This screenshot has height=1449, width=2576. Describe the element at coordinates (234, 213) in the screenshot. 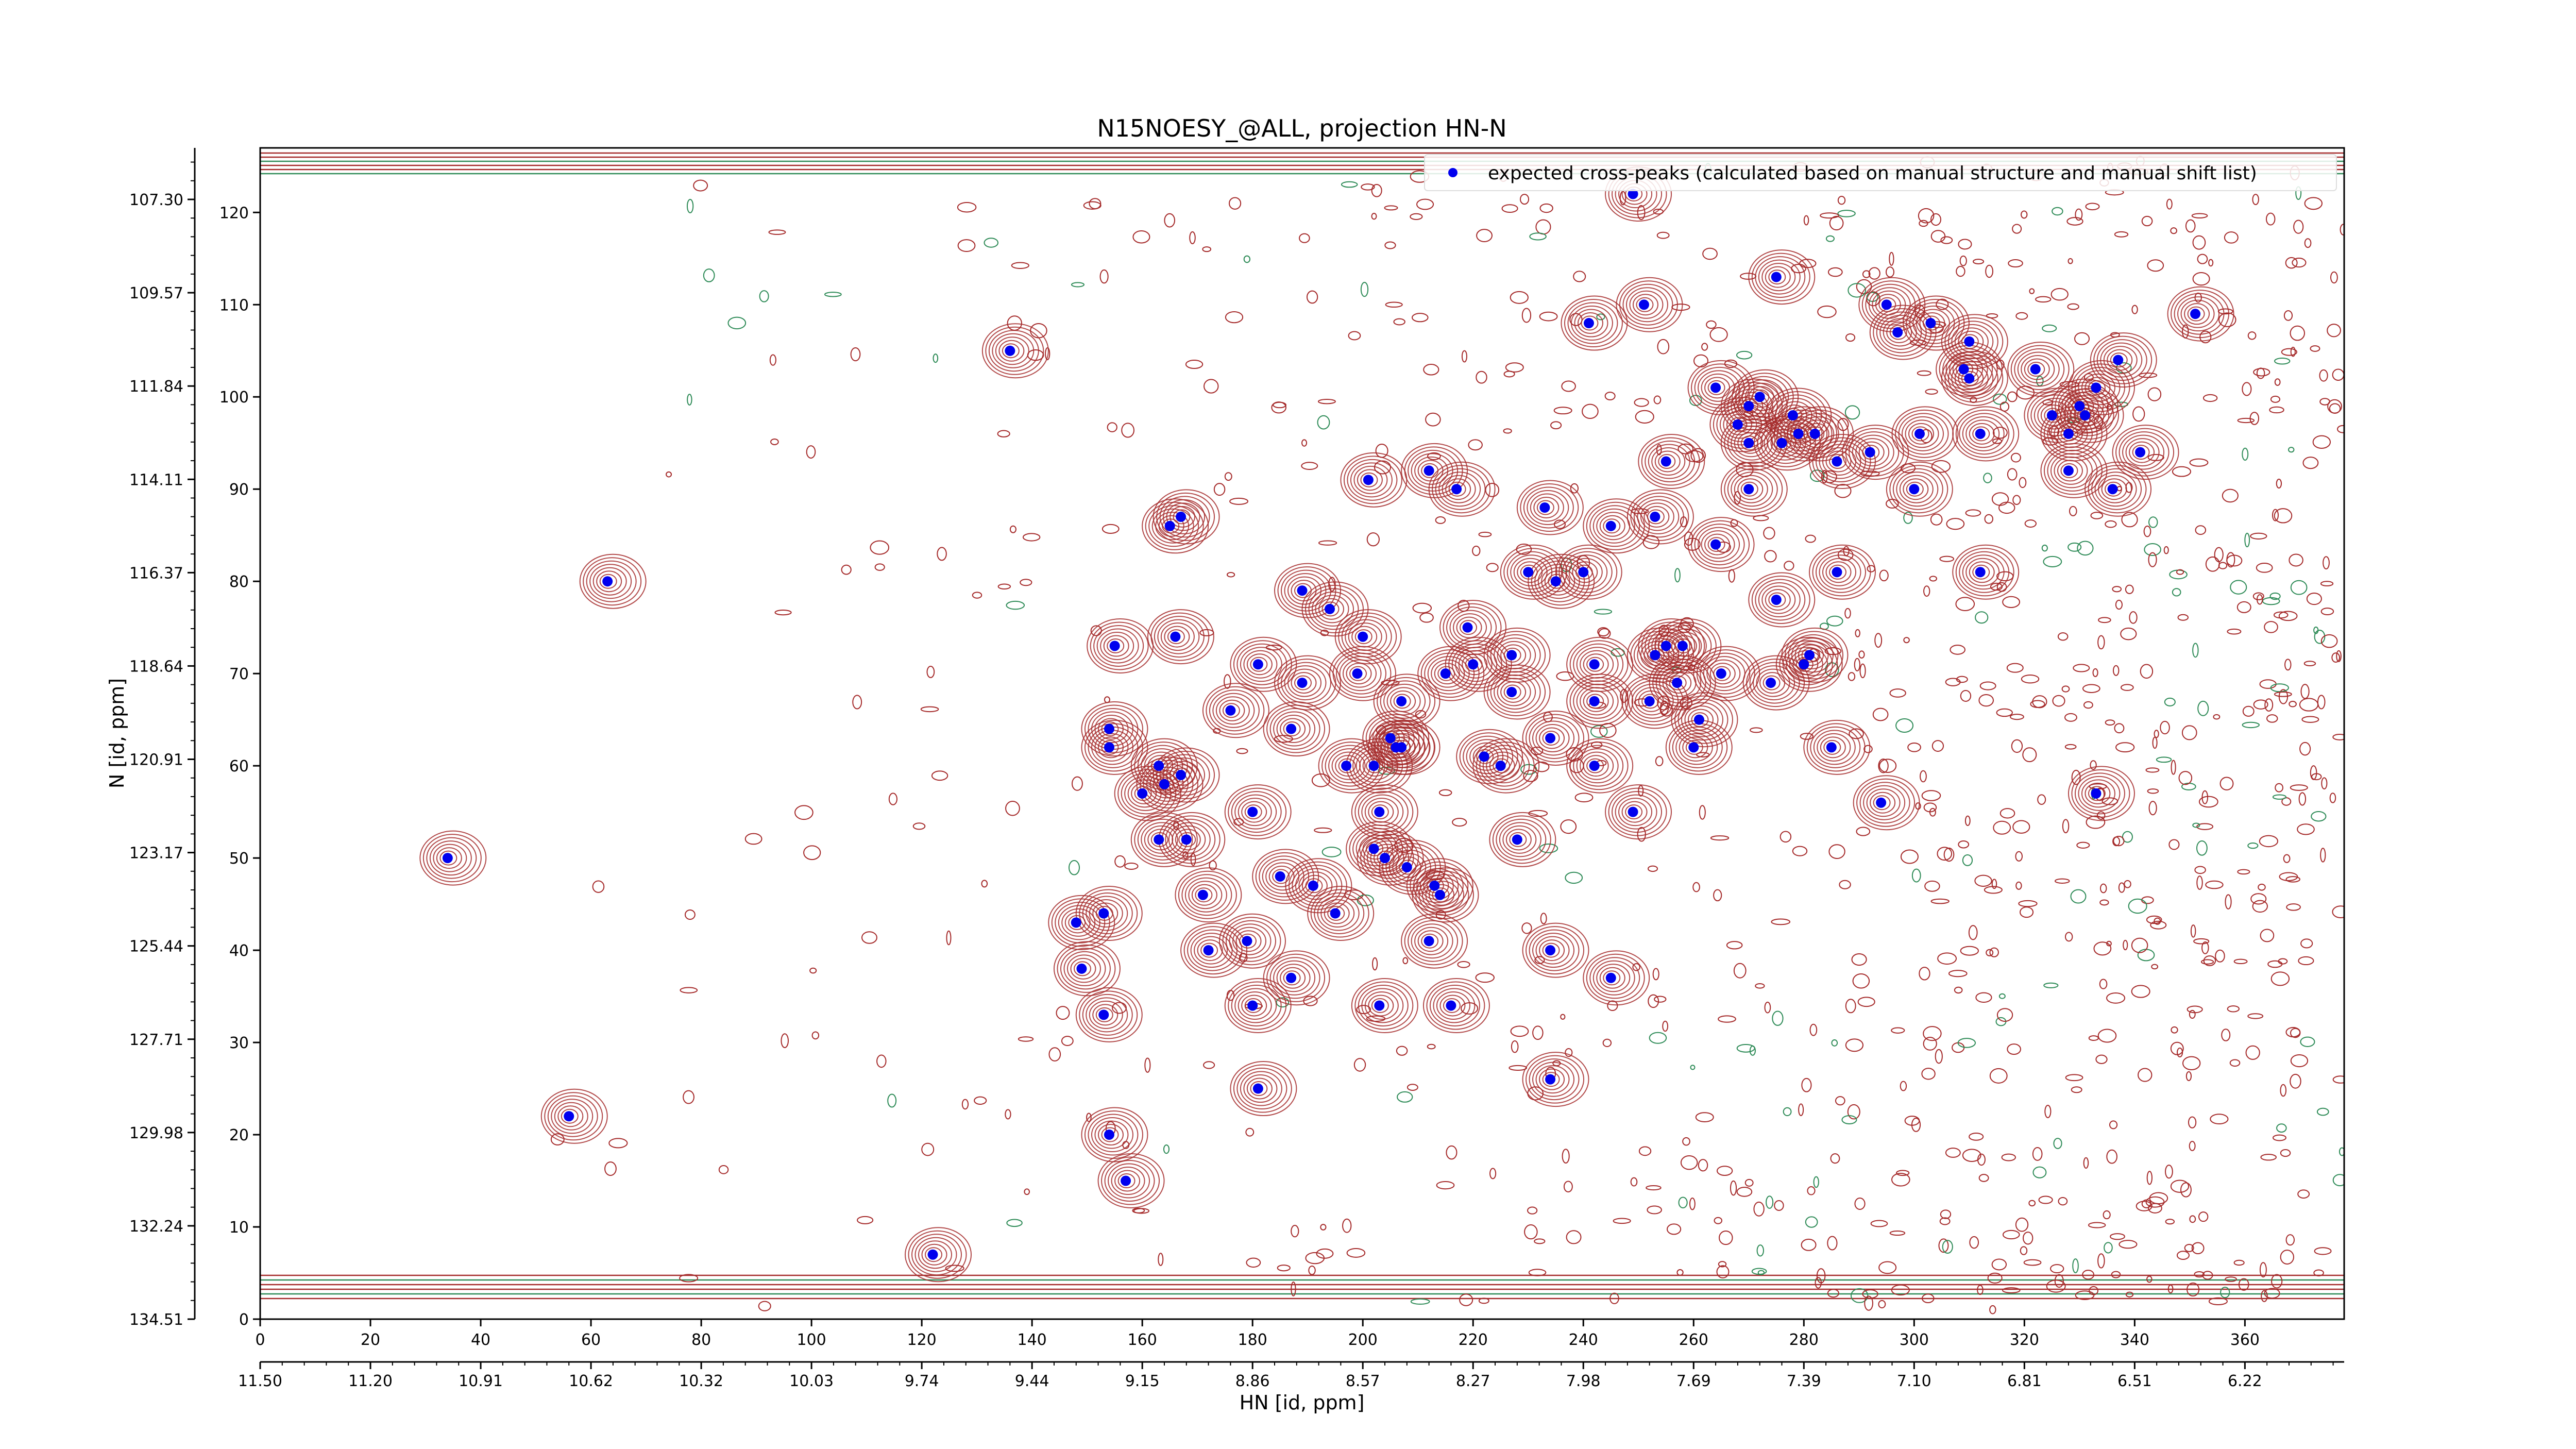

I see `y-tick-label: 120` at that location.